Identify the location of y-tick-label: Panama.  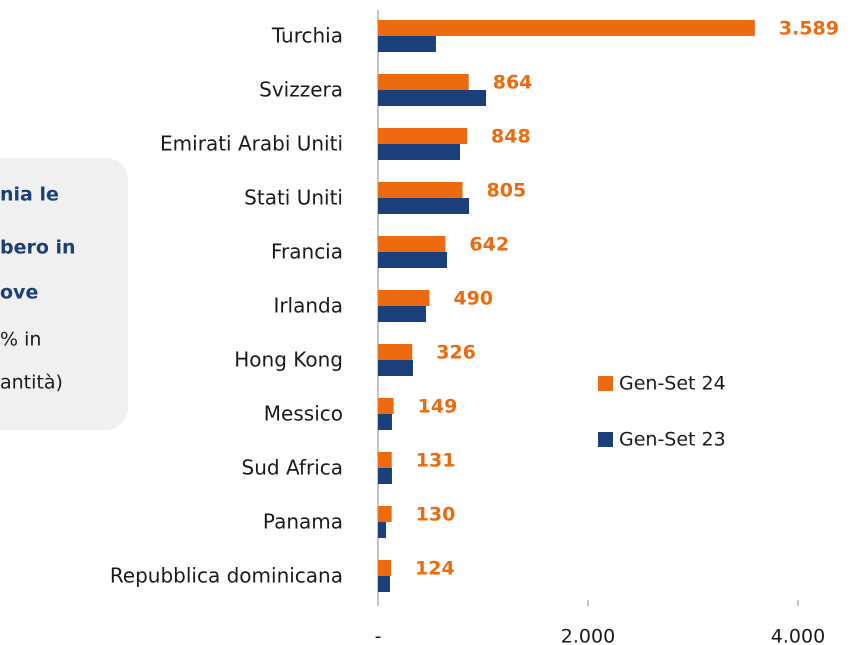
(303, 522).